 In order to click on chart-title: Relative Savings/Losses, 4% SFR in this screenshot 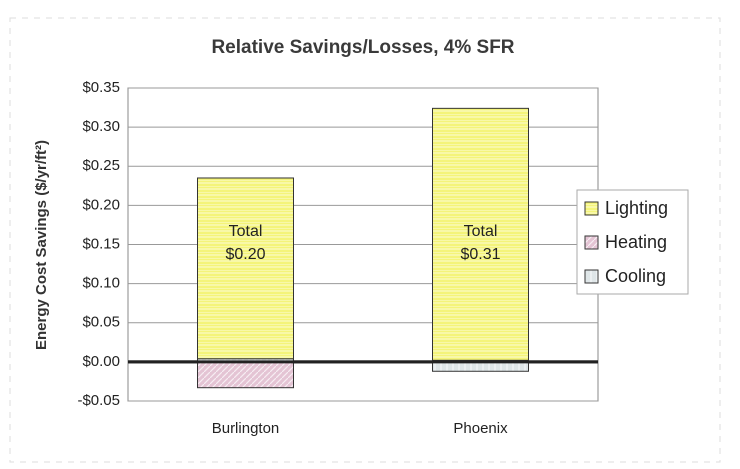, I will do `click(362, 47)`.